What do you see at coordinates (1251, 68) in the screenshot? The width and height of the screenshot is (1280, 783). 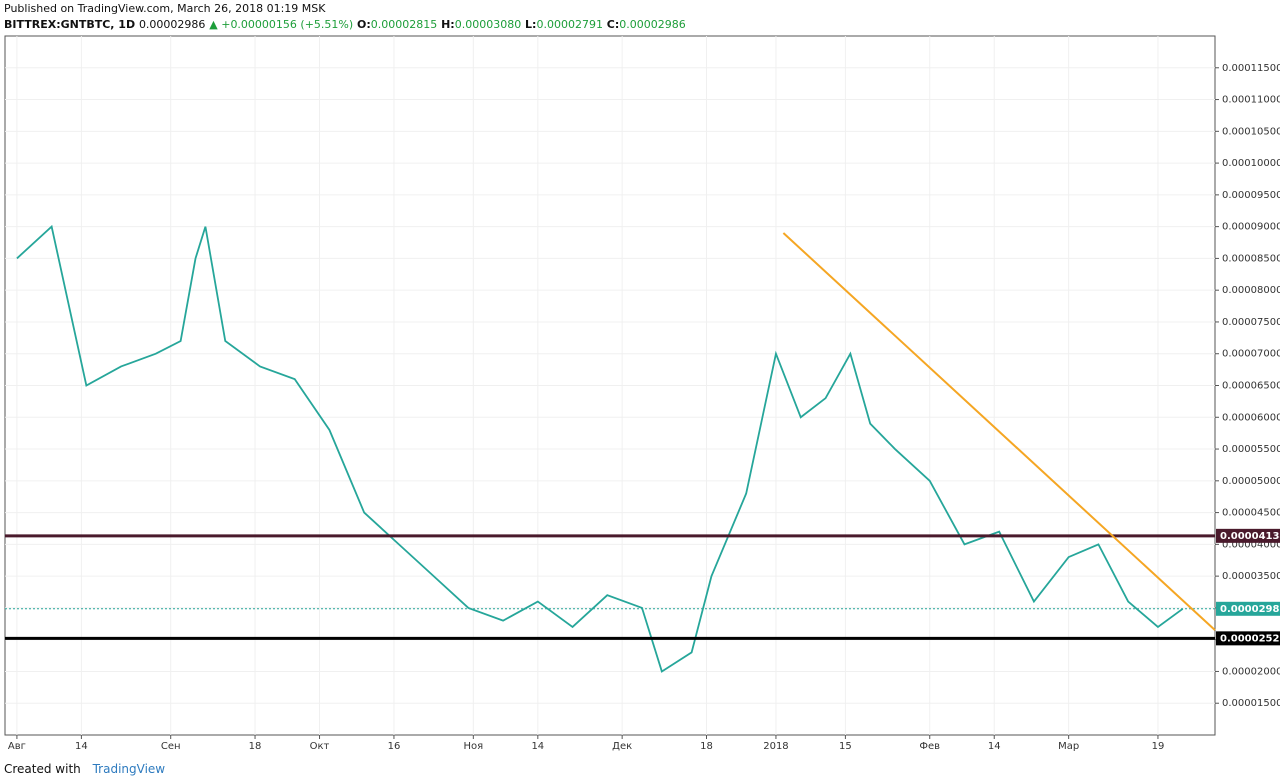 I see `y-tick-label: 0.00011500` at bounding box center [1251, 68].